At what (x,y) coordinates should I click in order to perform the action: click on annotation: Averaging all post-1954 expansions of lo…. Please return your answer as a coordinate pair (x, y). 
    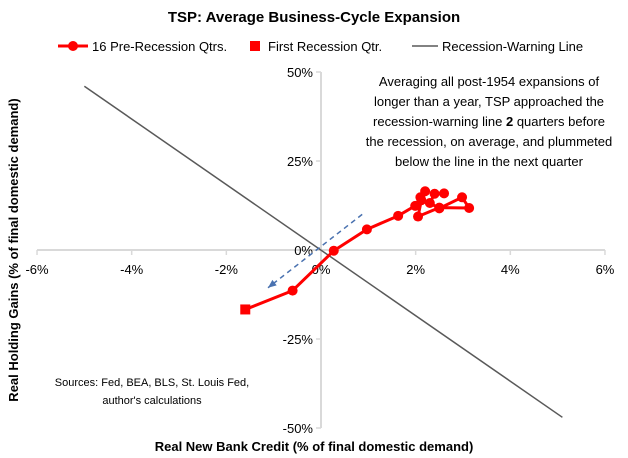
    Looking at the image, I should click on (489, 121).